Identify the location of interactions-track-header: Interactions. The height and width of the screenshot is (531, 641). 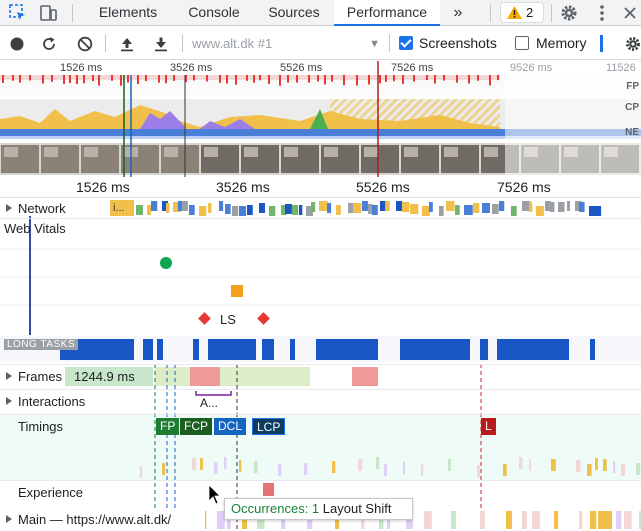
(45, 401).